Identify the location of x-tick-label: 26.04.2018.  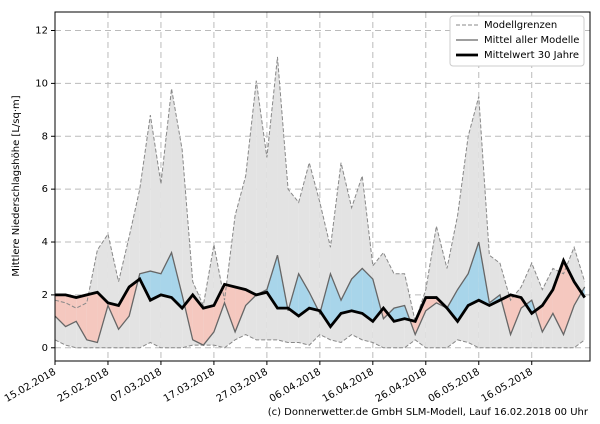
(401, 386).